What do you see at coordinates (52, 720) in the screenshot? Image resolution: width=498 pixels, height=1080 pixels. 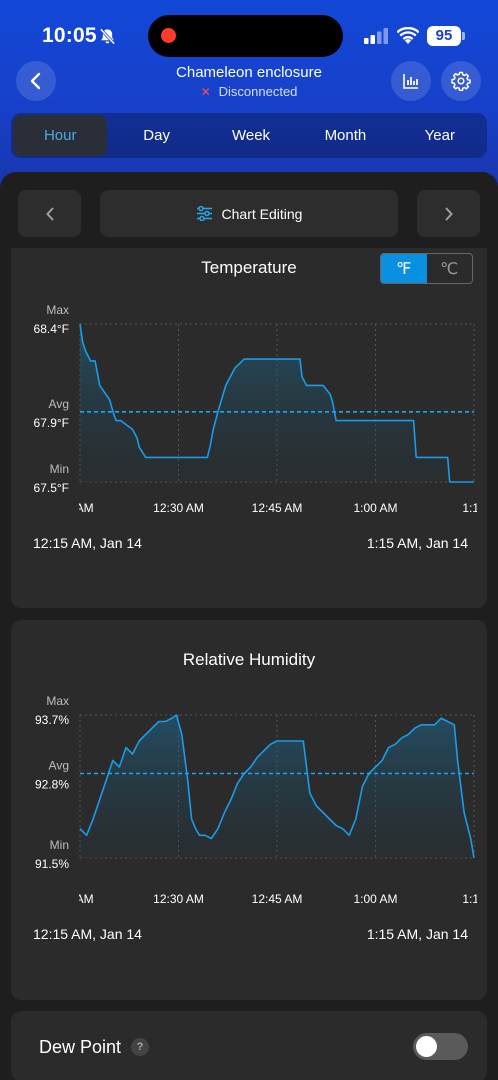 I see `y-label-max-value: 93.7%` at bounding box center [52, 720].